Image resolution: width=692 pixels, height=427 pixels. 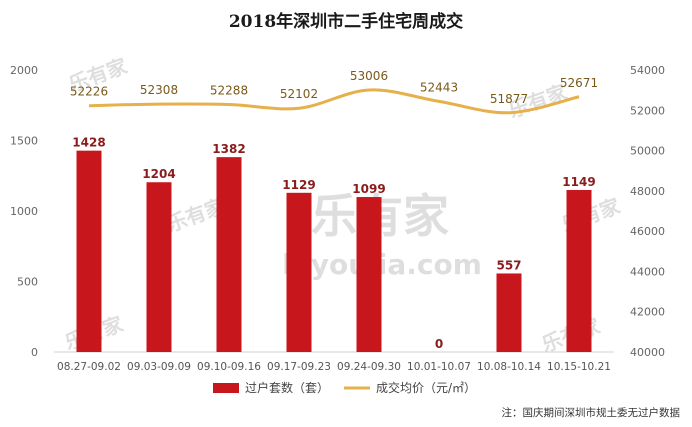 I want to click on x-axis-tick-label: 09.17-09.23, so click(x=299, y=367).